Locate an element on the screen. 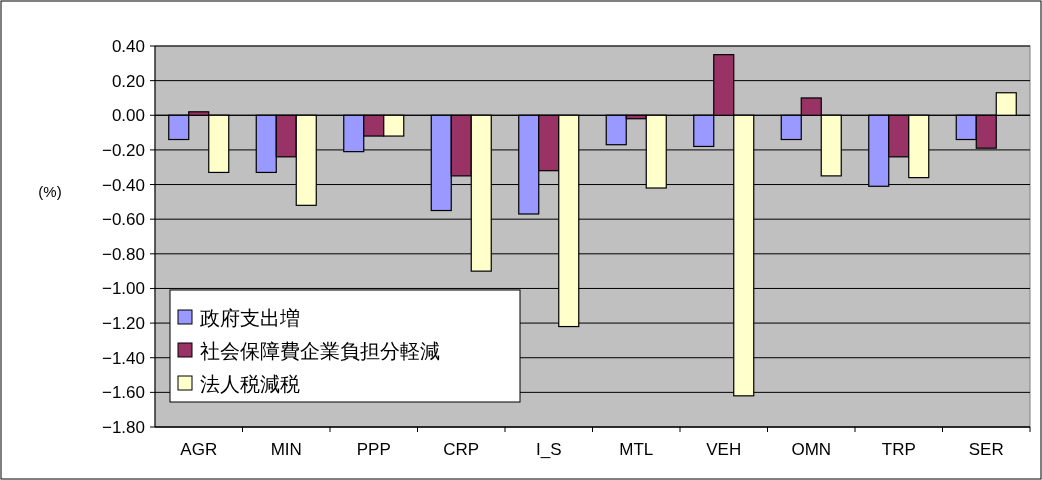 The height and width of the screenshot is (480, 1042). x-tick-label: OMN is located at coordinates (811, 449).